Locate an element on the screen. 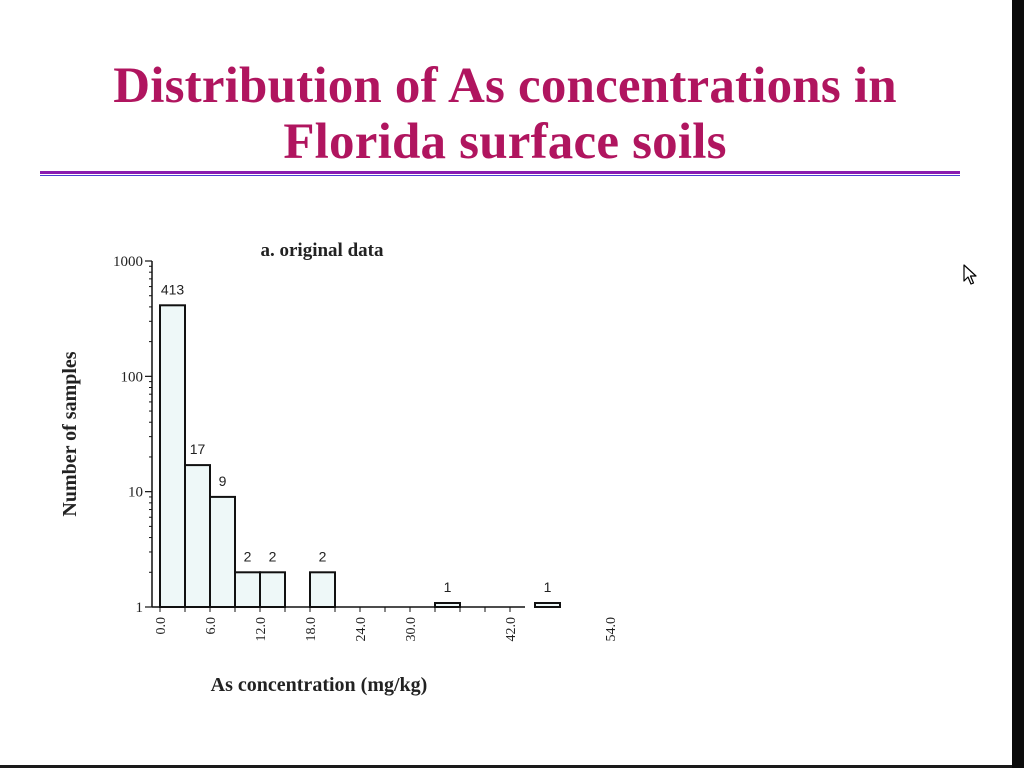 This screenshot has width=1024, height=768. y-tick-label: 10 is located at coordinates (135, 493).